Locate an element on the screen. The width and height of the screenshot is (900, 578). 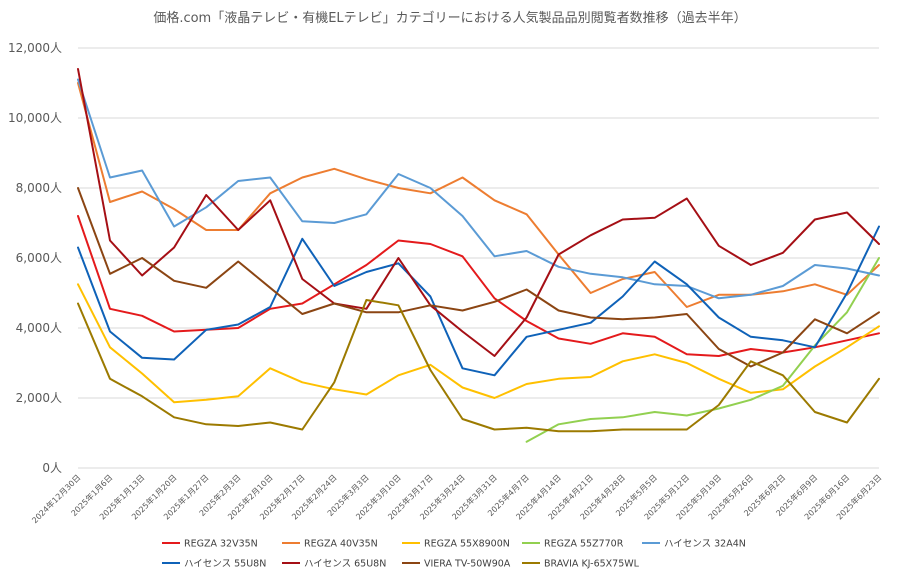
legend-label: BRAVIA KJ-65X75WL is located at coordinates (592, 564).